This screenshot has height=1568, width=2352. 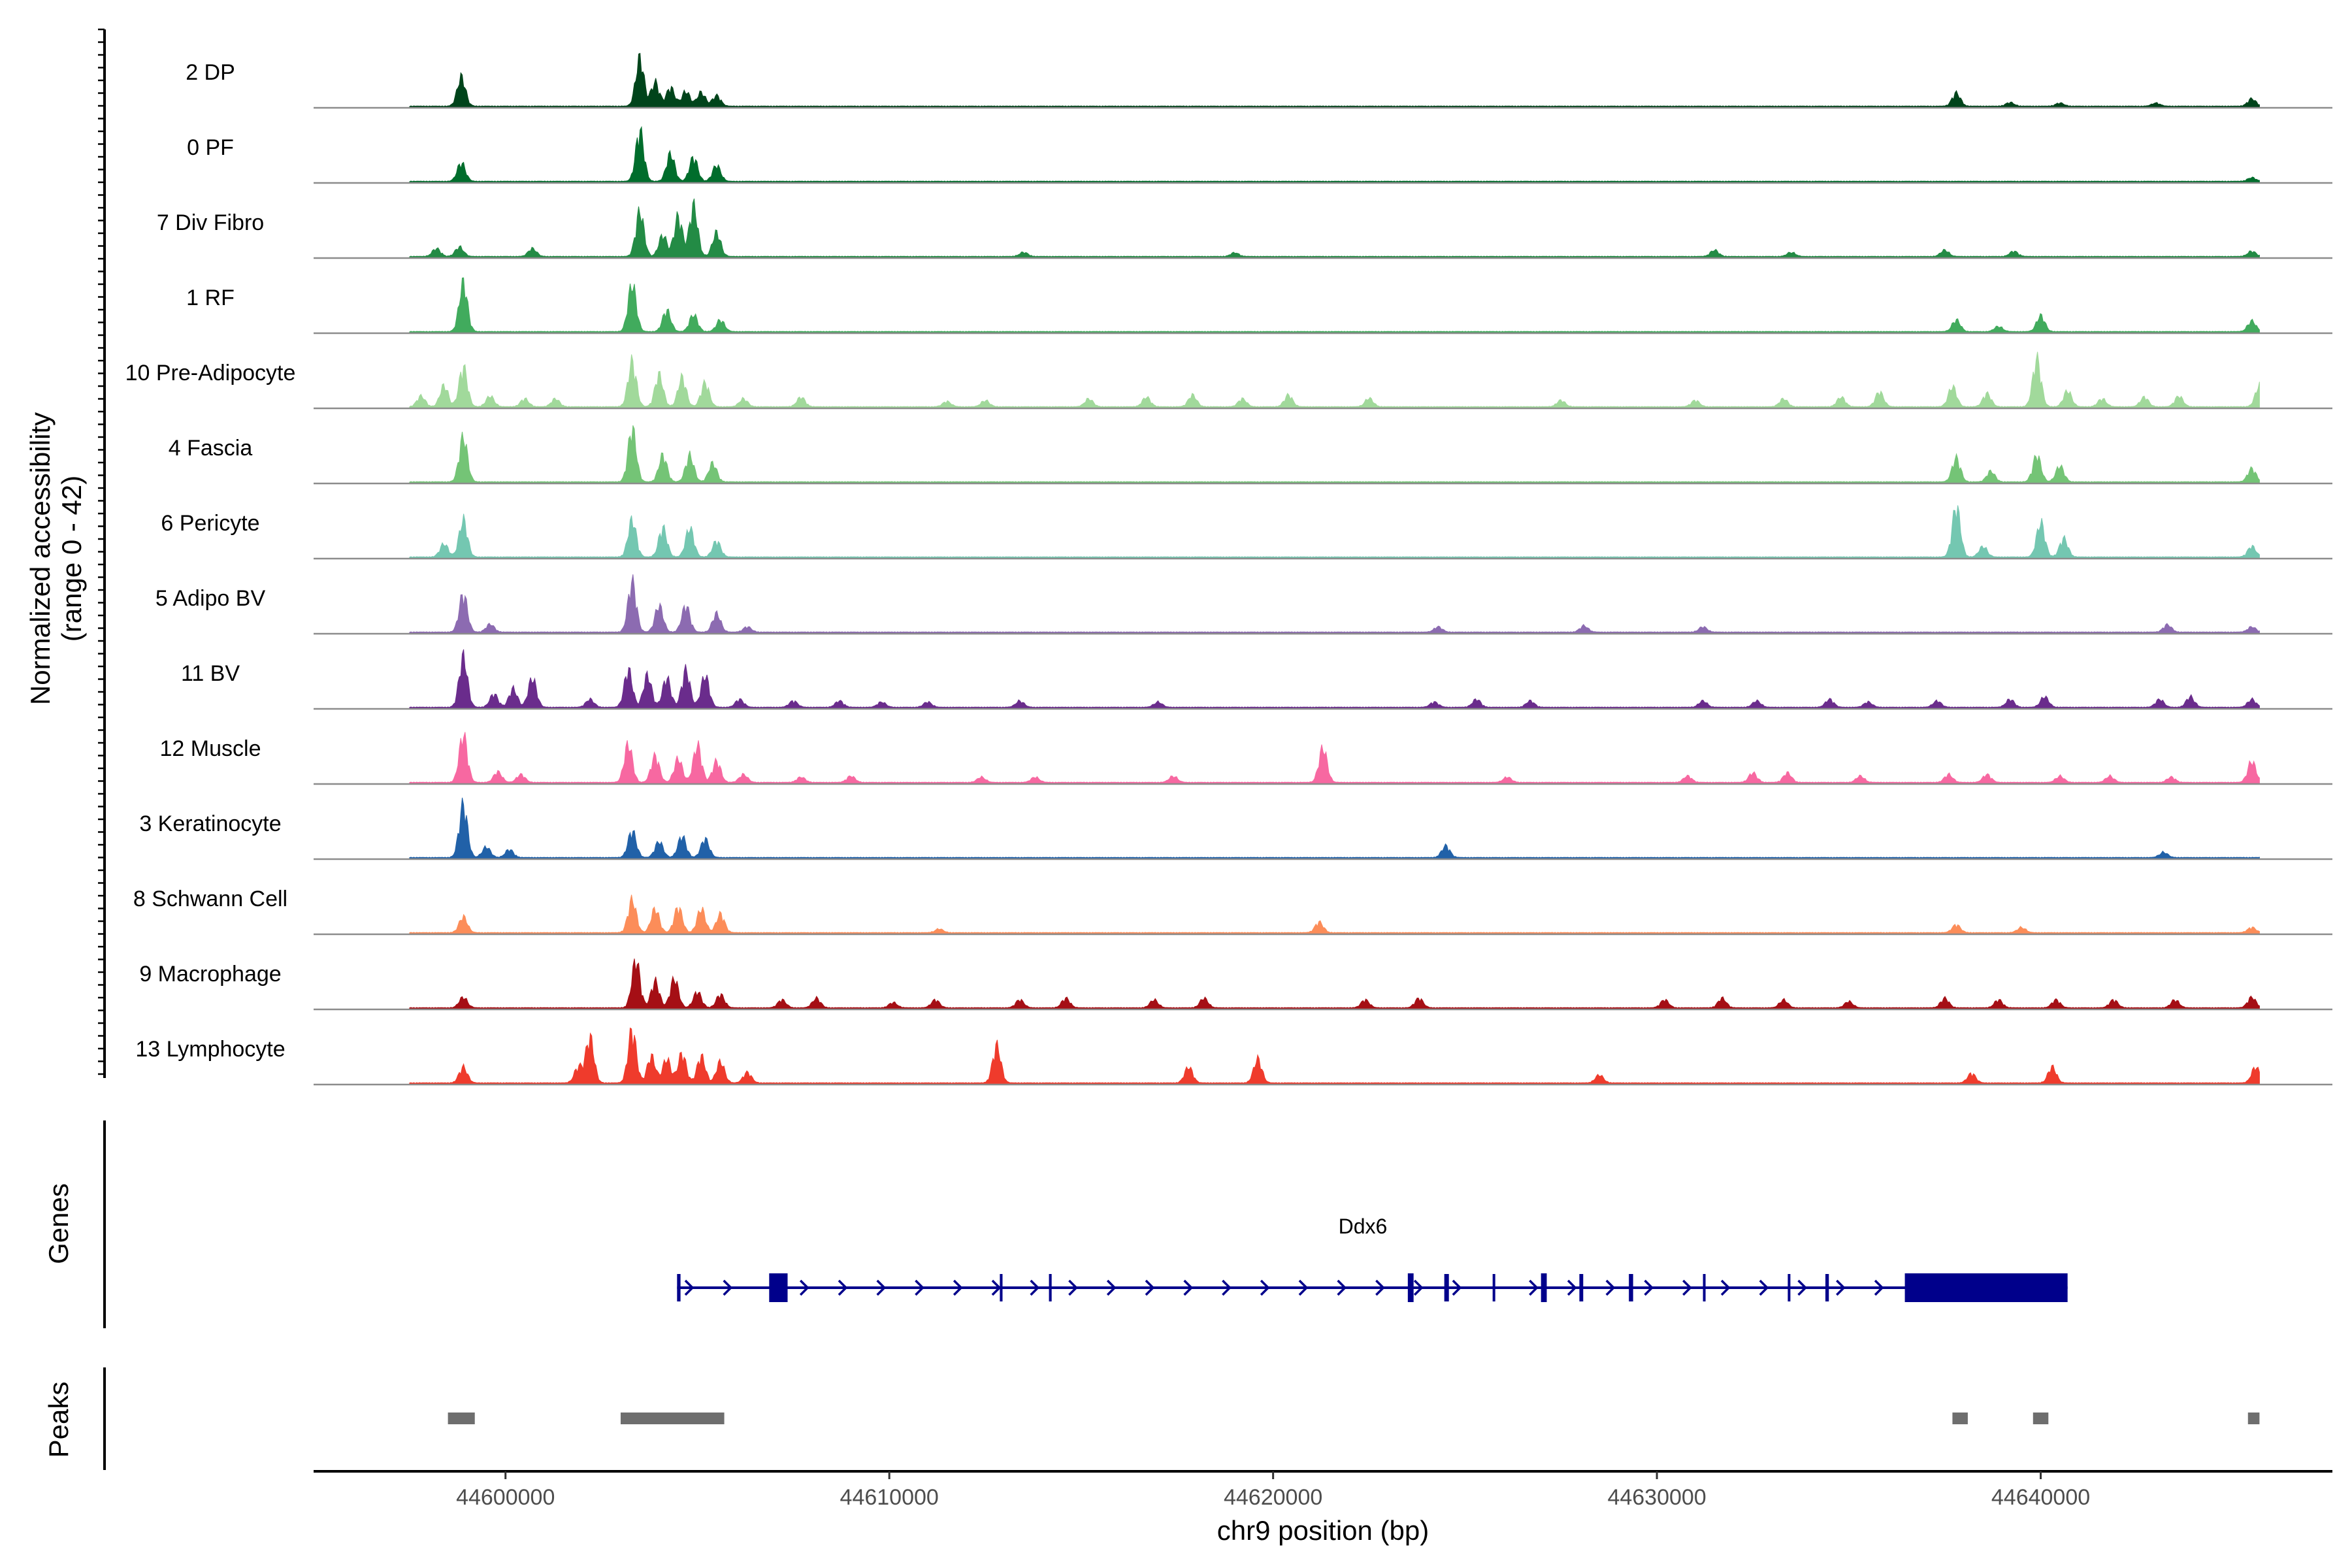 I want to click on peaks-panel-label: Peaks, so click(x=58, y=1420).